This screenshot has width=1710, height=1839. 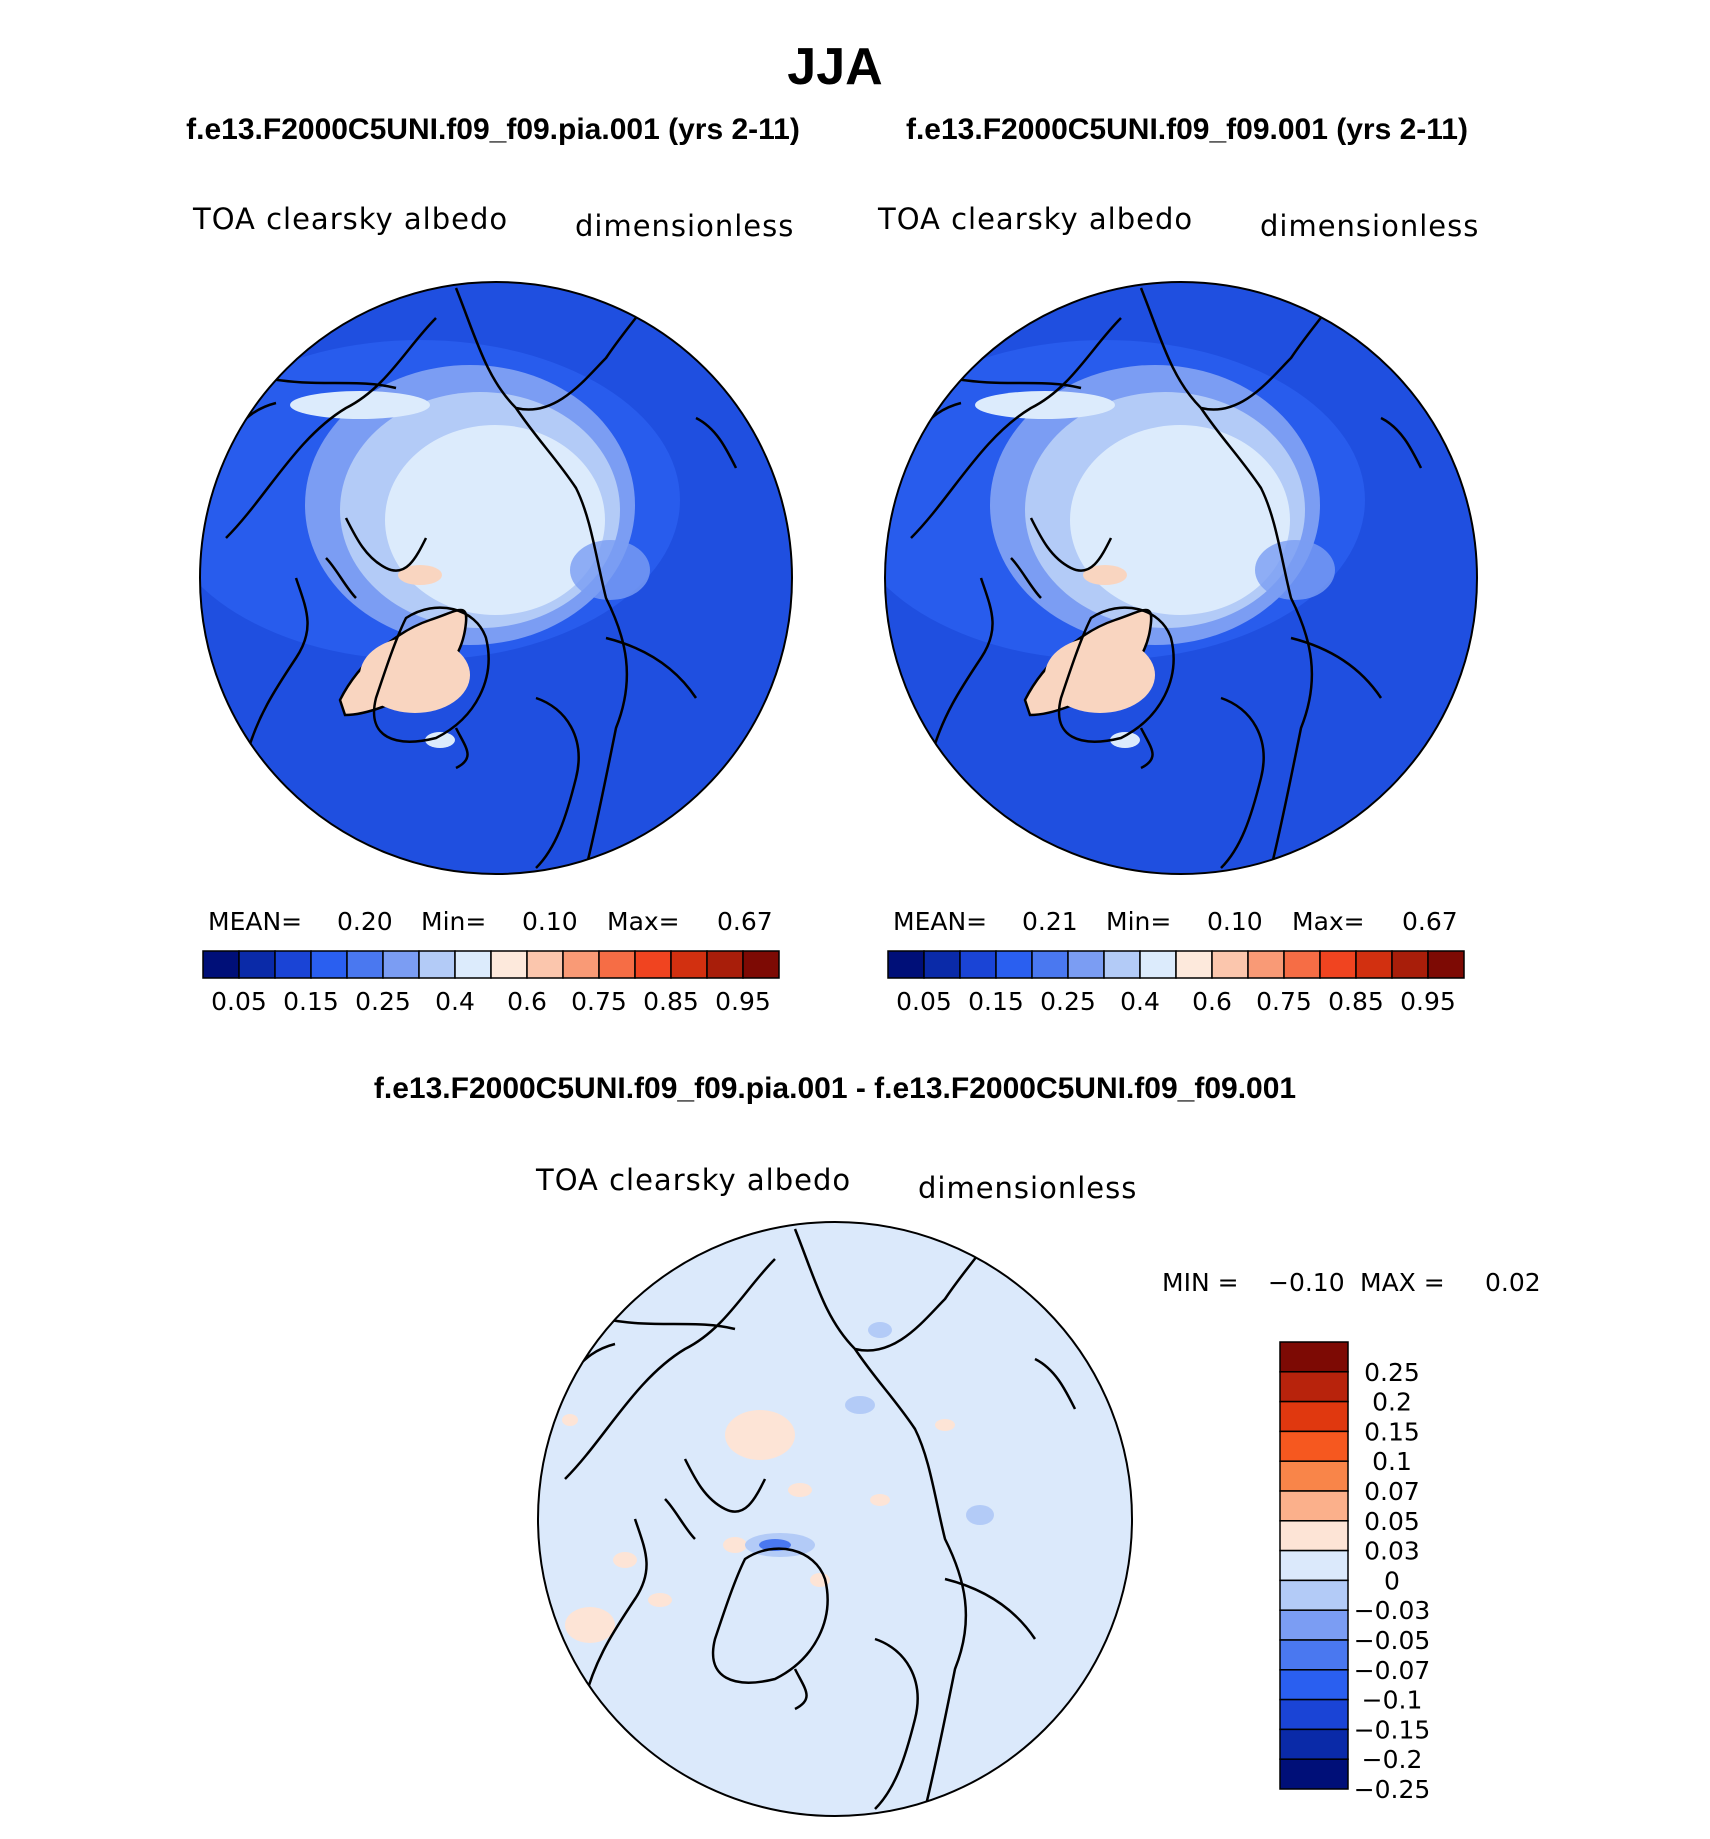 I want to click on colorbar-tick-label: 0, so click(x=1392, y=1580).